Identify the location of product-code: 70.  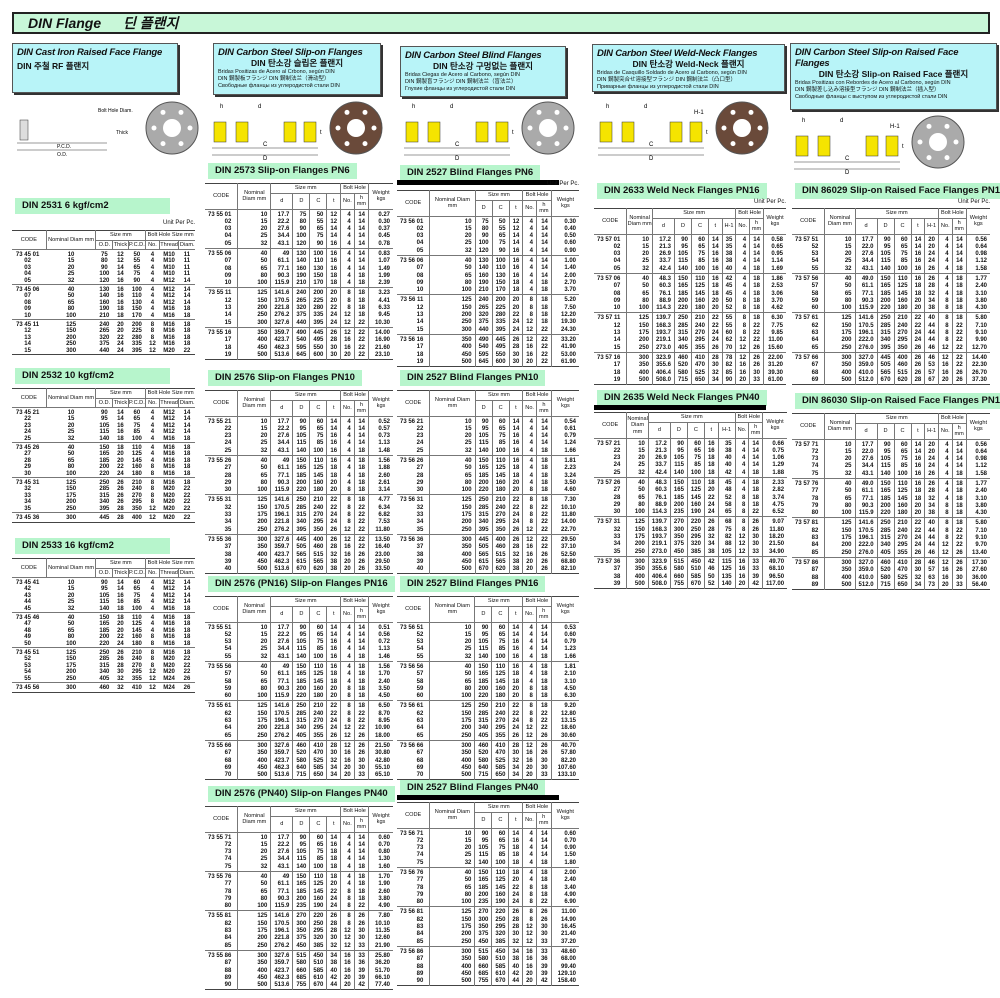
(228, 775).